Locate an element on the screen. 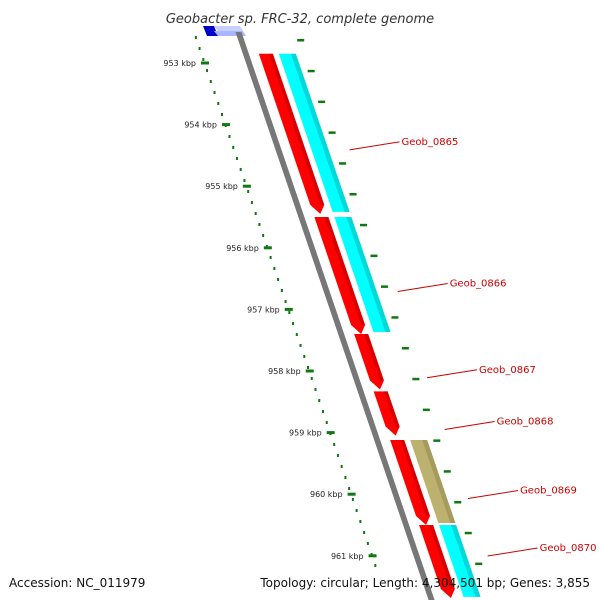  gene-label: Geob_0866 is located at coordinates (478, 284).